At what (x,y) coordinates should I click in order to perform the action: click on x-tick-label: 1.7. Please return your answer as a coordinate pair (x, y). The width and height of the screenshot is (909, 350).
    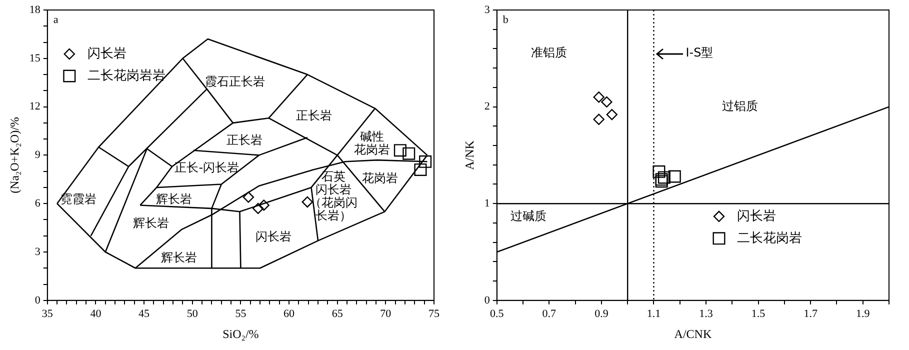
    Looking at the image, I should click on (811, 314).